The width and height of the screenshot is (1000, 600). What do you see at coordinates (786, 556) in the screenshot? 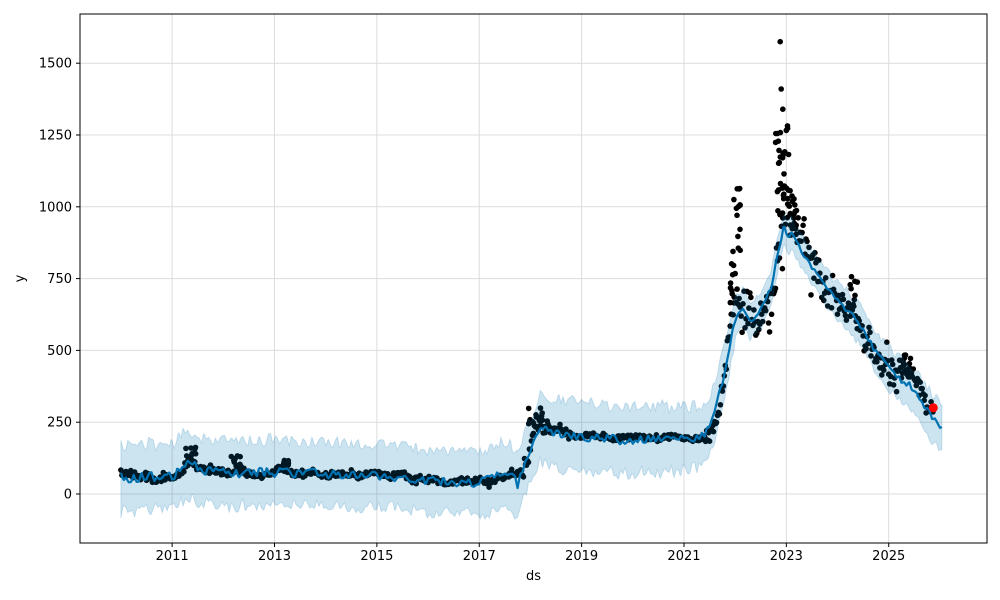
I see `x-tick-label: 2023` at bounding box center [786, 556].